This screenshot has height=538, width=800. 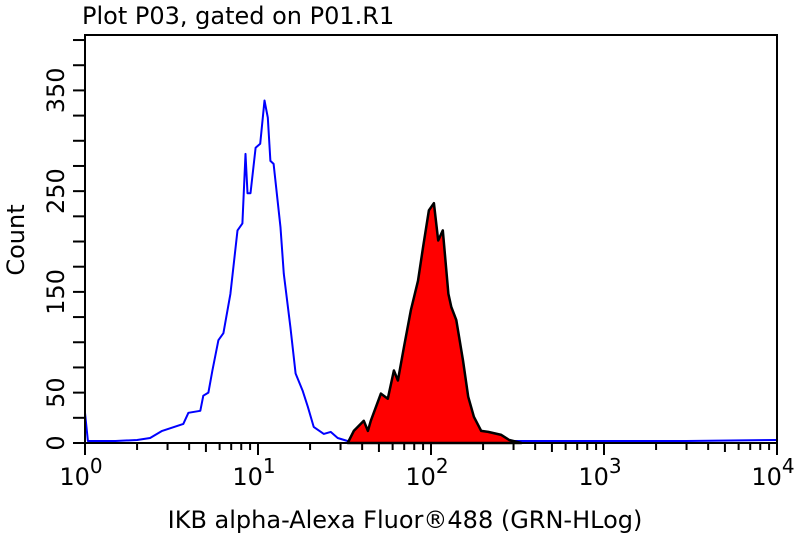 I want to click on y-tick-label: 50, so click(x=56, y=392).